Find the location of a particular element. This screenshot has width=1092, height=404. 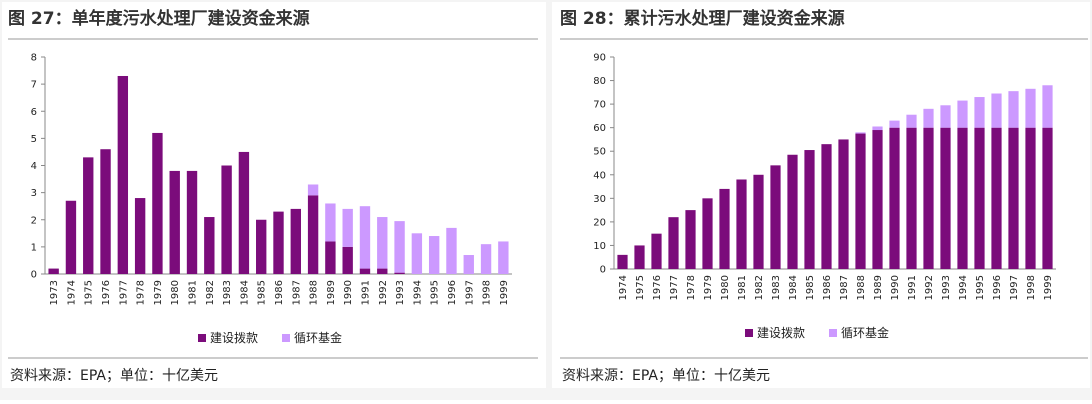

y-tick-label: 50 is located at coordinates (599, 152).